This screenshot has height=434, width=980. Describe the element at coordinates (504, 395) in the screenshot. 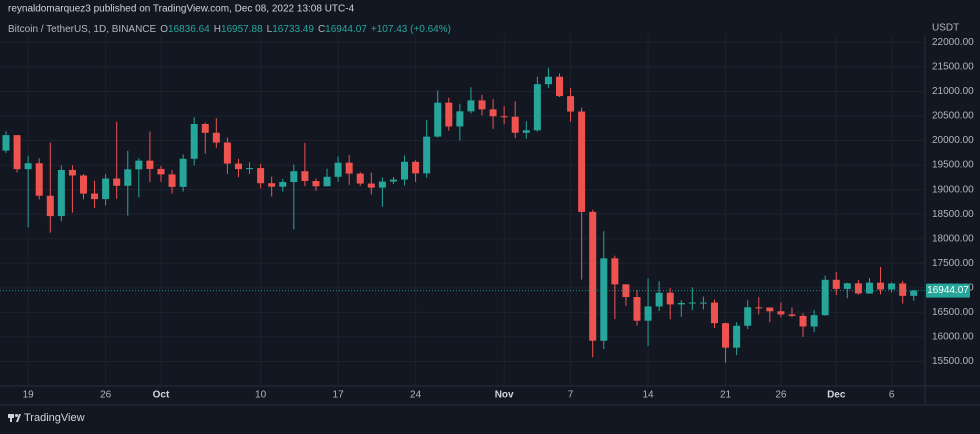

I see `x-tick-label: Nov` at that location.